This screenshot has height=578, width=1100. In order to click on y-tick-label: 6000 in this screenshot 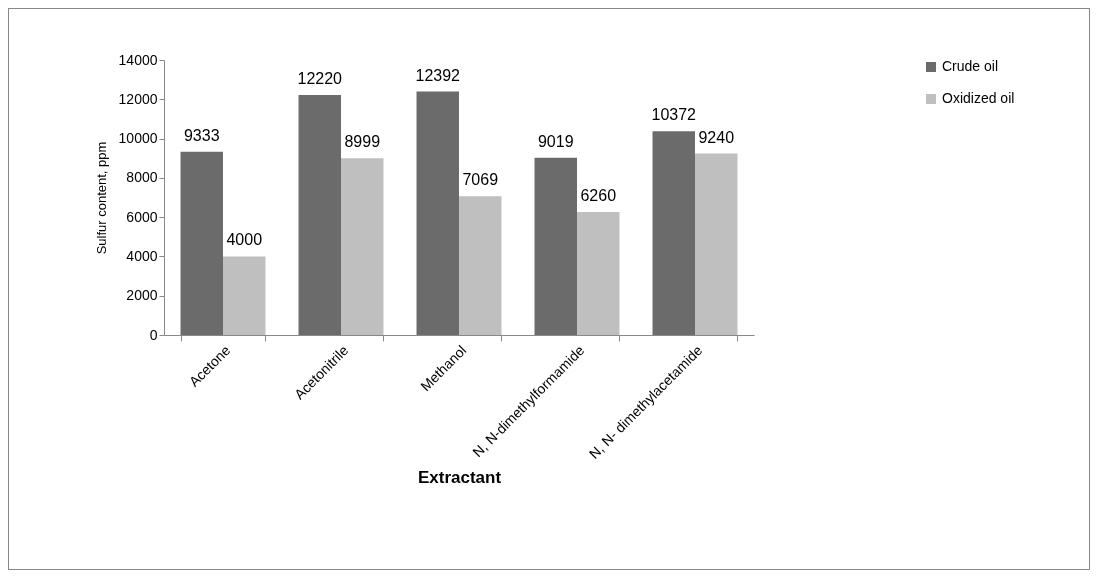, I will do `click(142, 216)`.